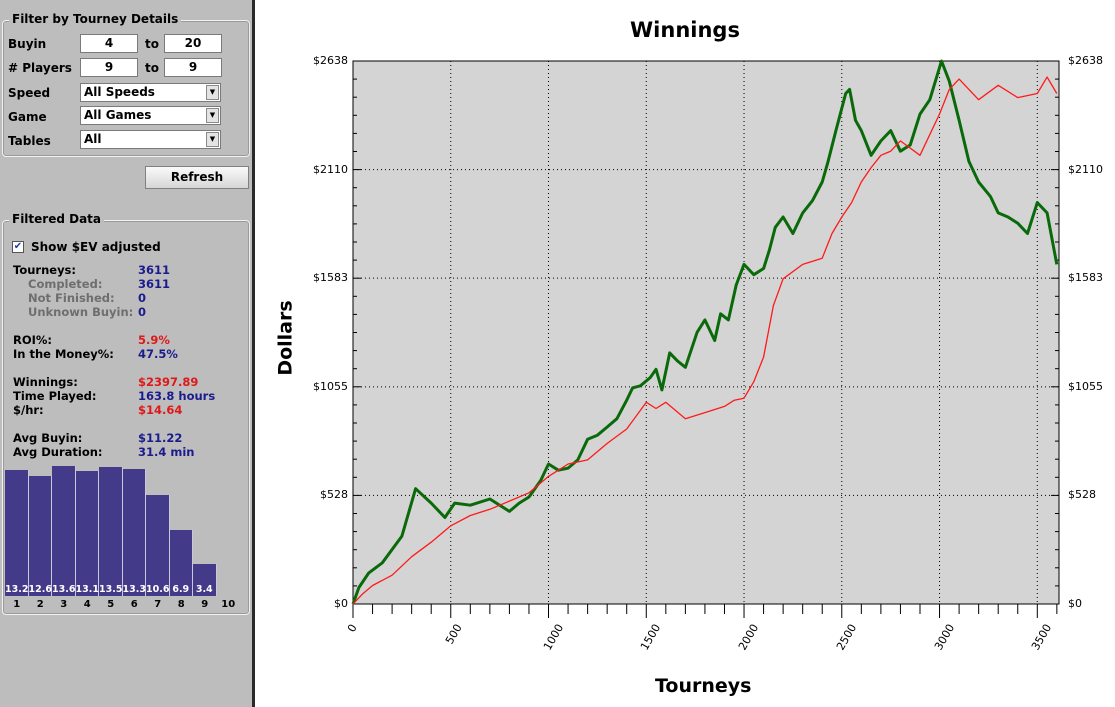 This screenshot has height=707, width=1115. I want to click on histogram-bar: 6.9, so click(181, 563).